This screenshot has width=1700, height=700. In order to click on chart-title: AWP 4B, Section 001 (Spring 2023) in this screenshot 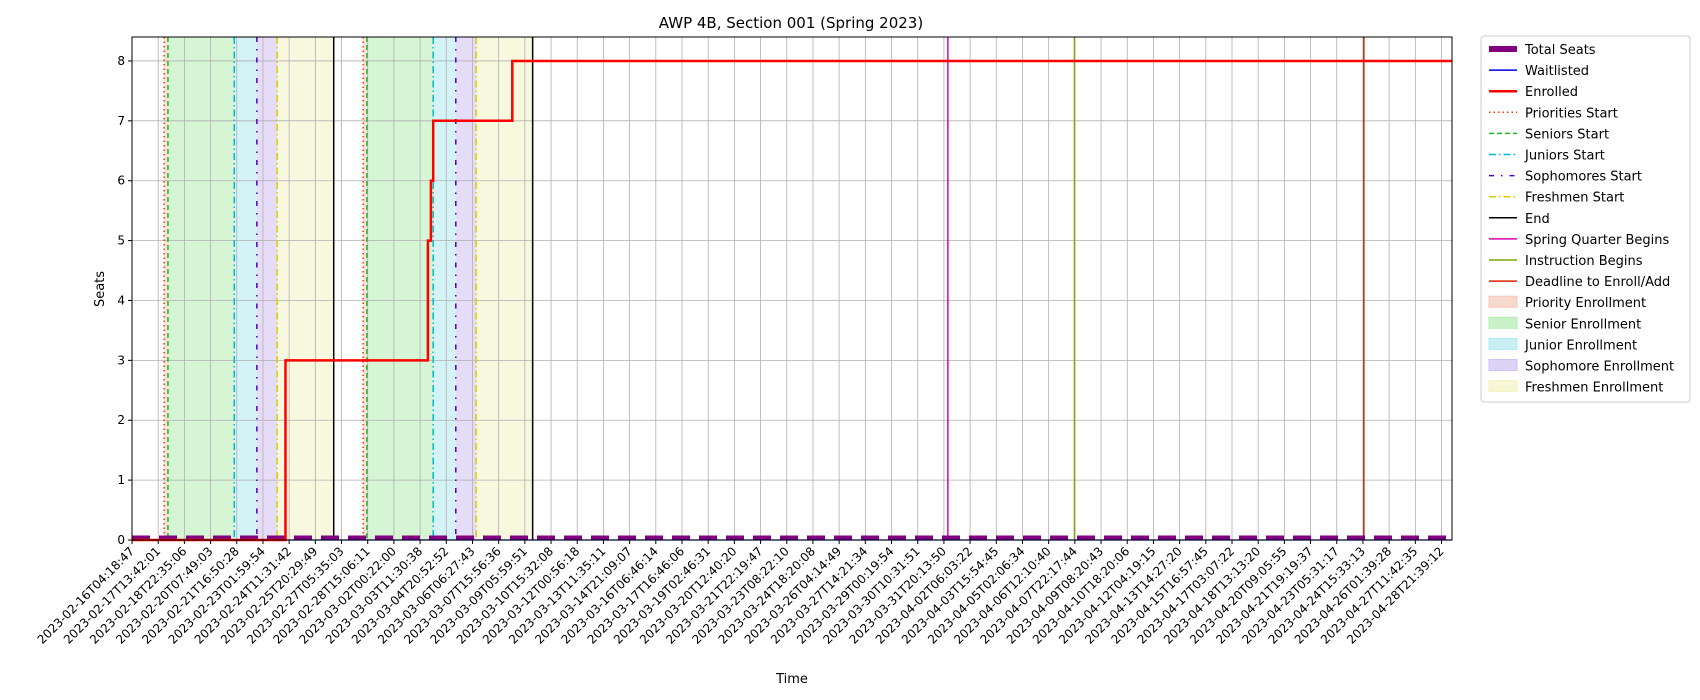, I will do `click(791, 23)`.